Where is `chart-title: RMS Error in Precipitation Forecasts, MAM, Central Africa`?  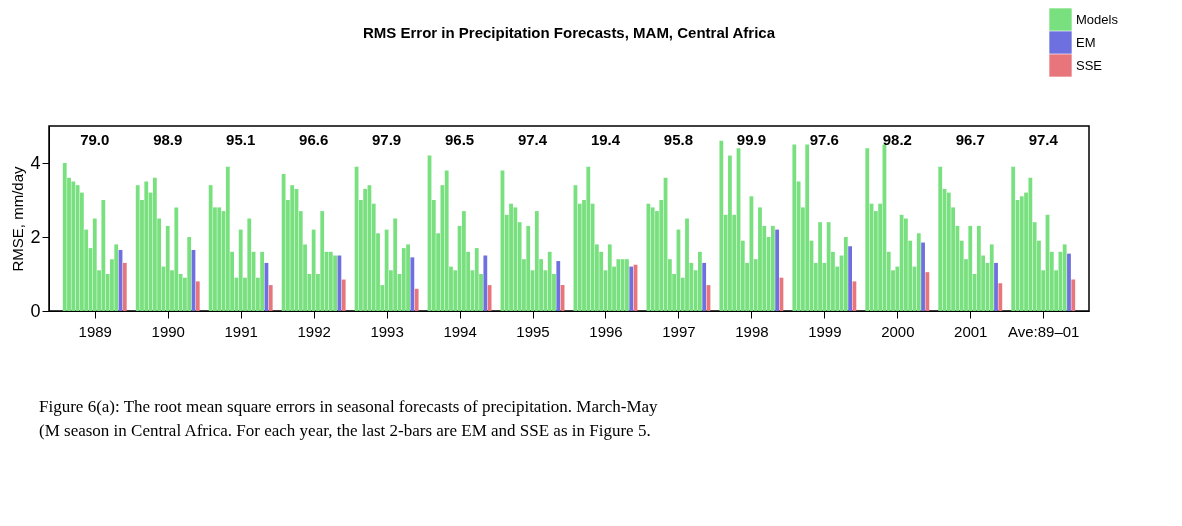
chart-title: RMS Error in Precipitation Forecasts, MAM, Central Africa is located at coordinates (569, 32).